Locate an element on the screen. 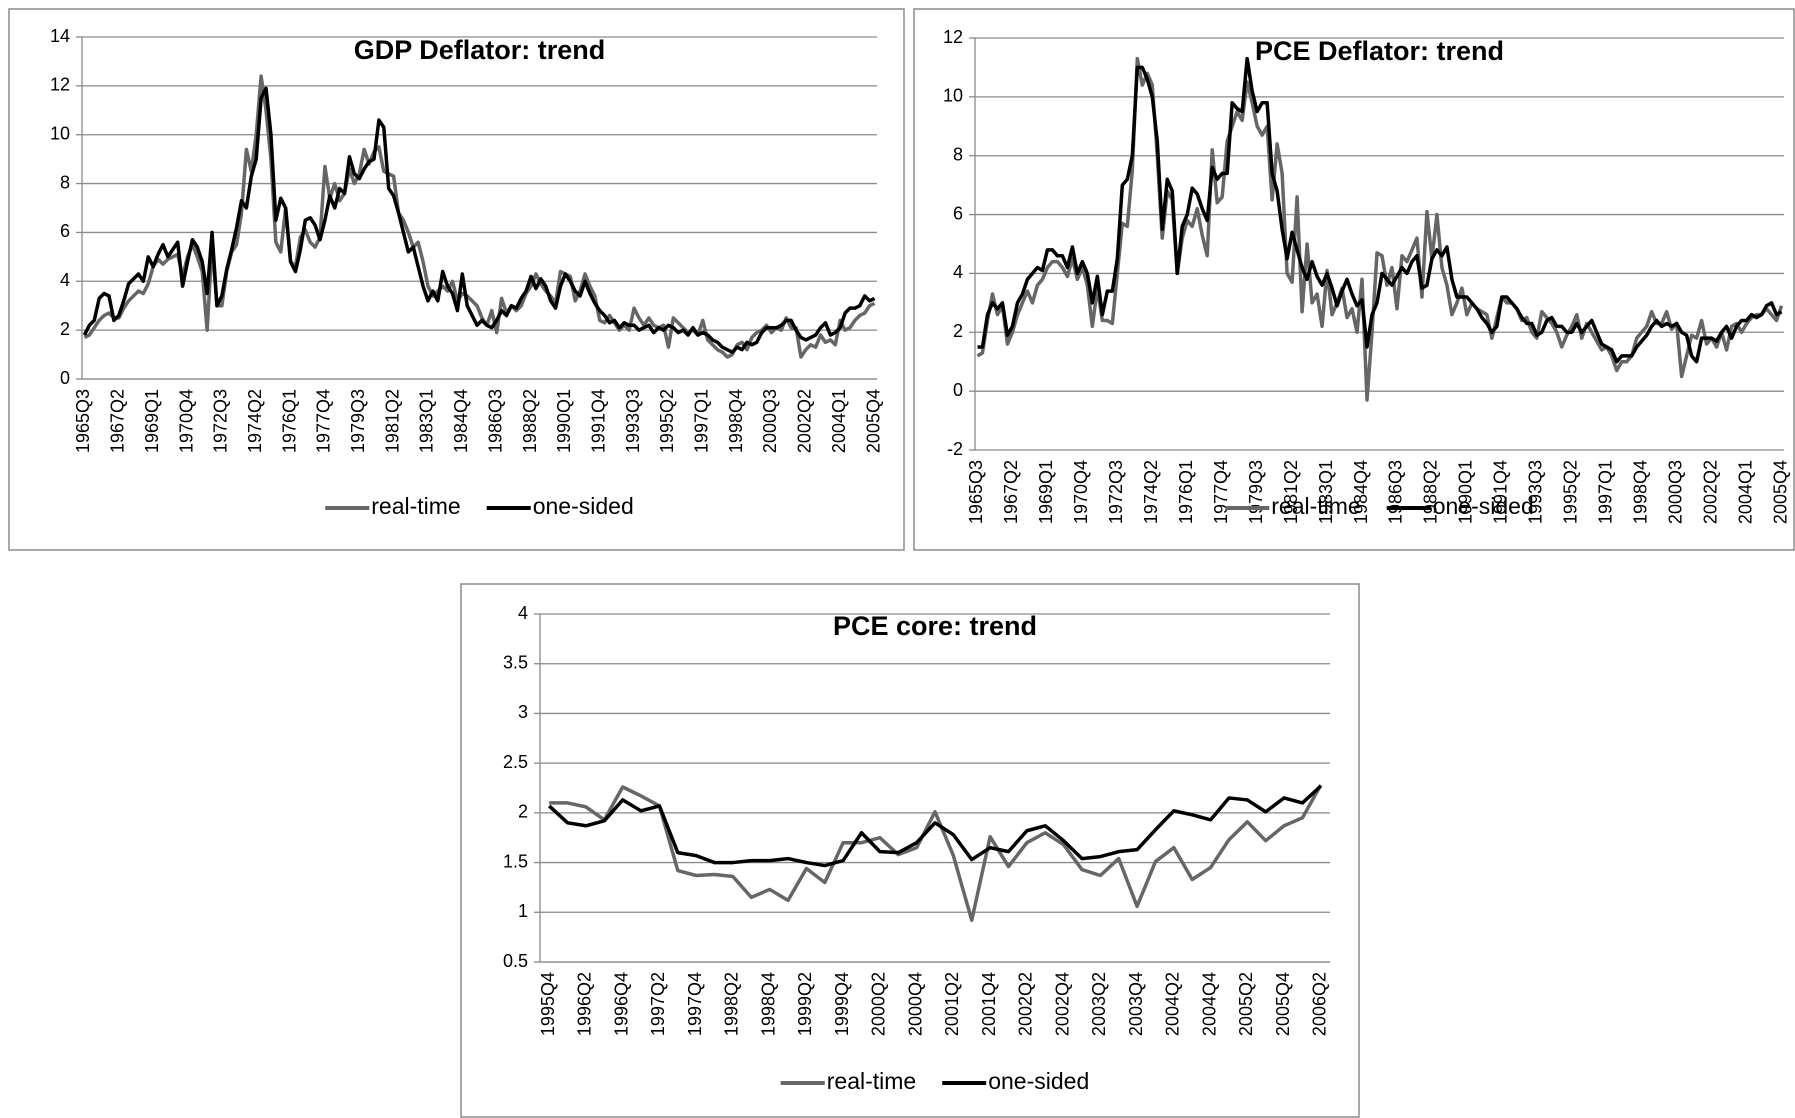  y-tick-label: 0 is located at coordinates (65, 378).